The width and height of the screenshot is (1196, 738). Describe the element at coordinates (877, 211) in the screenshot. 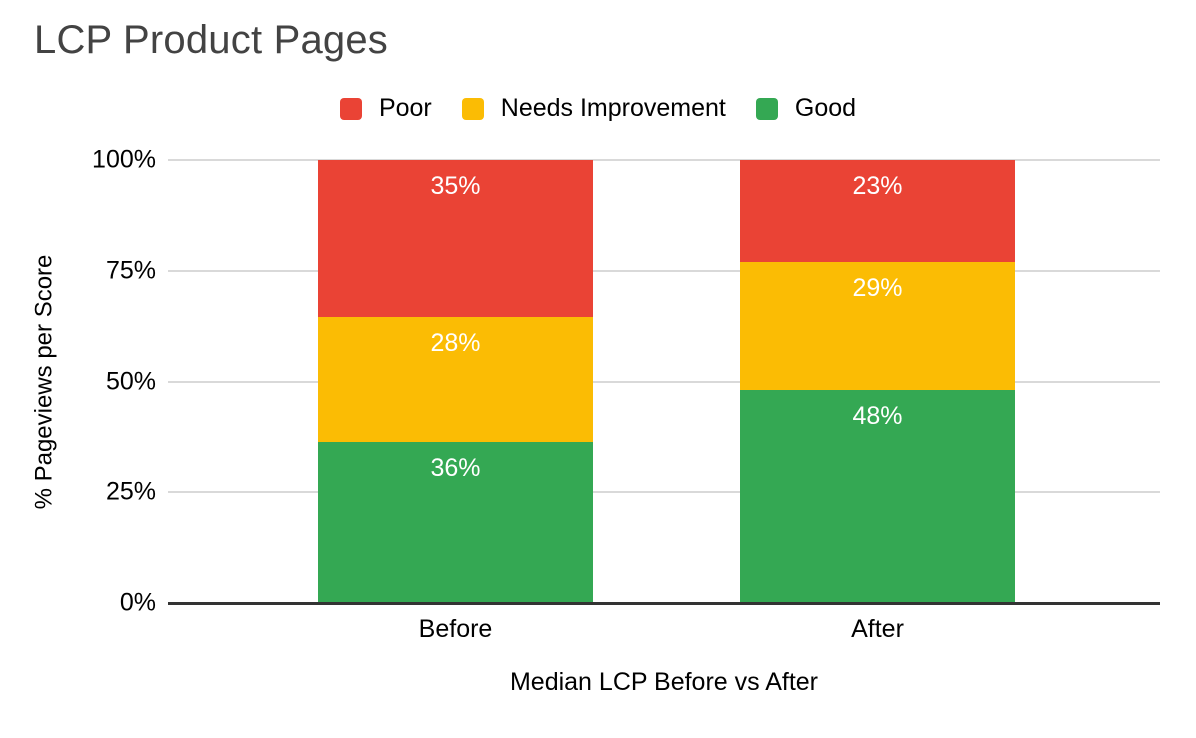

I see `segment-poor-after: 23%` at that location.